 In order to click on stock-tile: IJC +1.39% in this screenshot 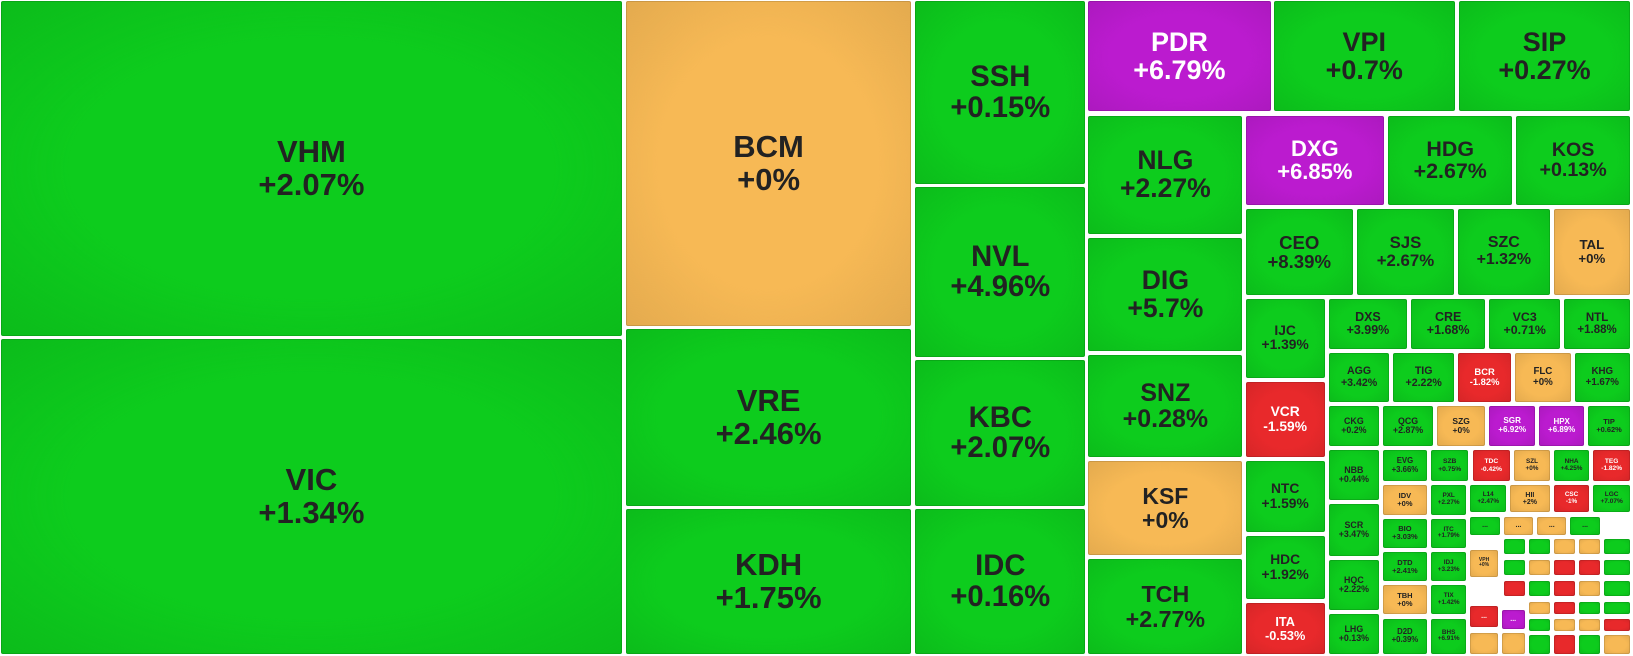, I will do `click(1285, 338)`.